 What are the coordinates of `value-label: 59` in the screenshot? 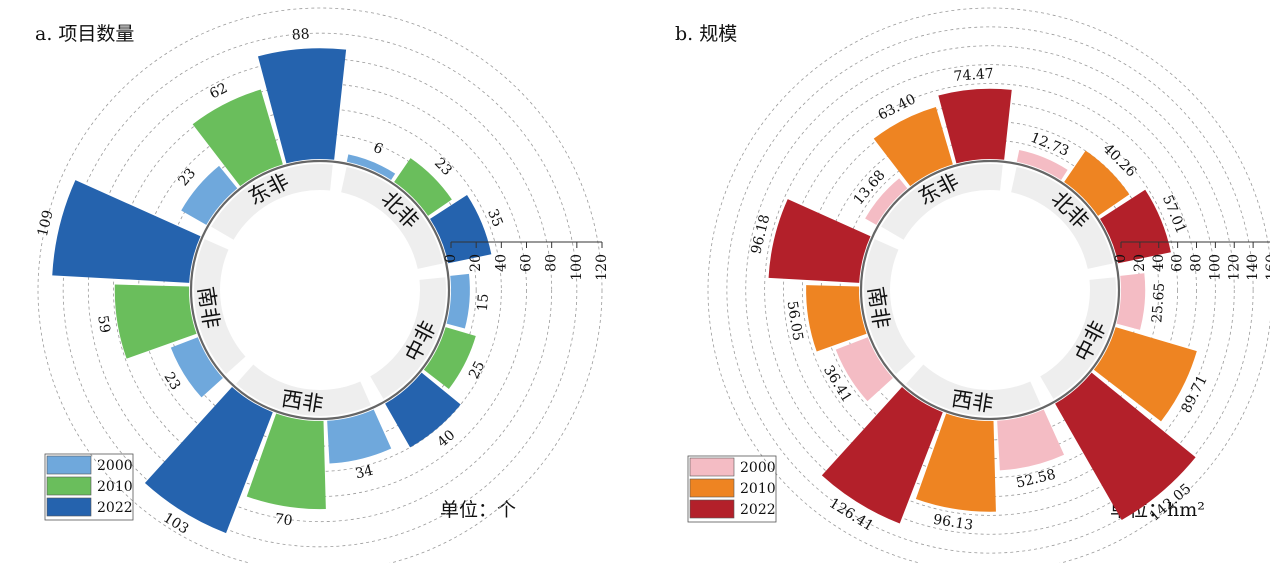 It's located at (103, 324).